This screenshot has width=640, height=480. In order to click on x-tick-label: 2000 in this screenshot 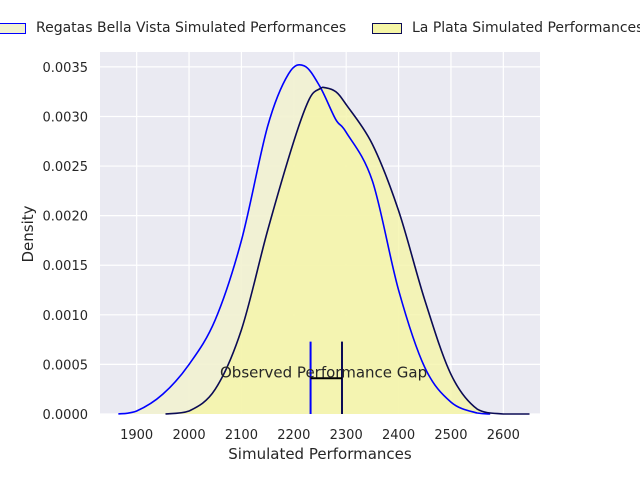, I will do `click(189, 435)`.